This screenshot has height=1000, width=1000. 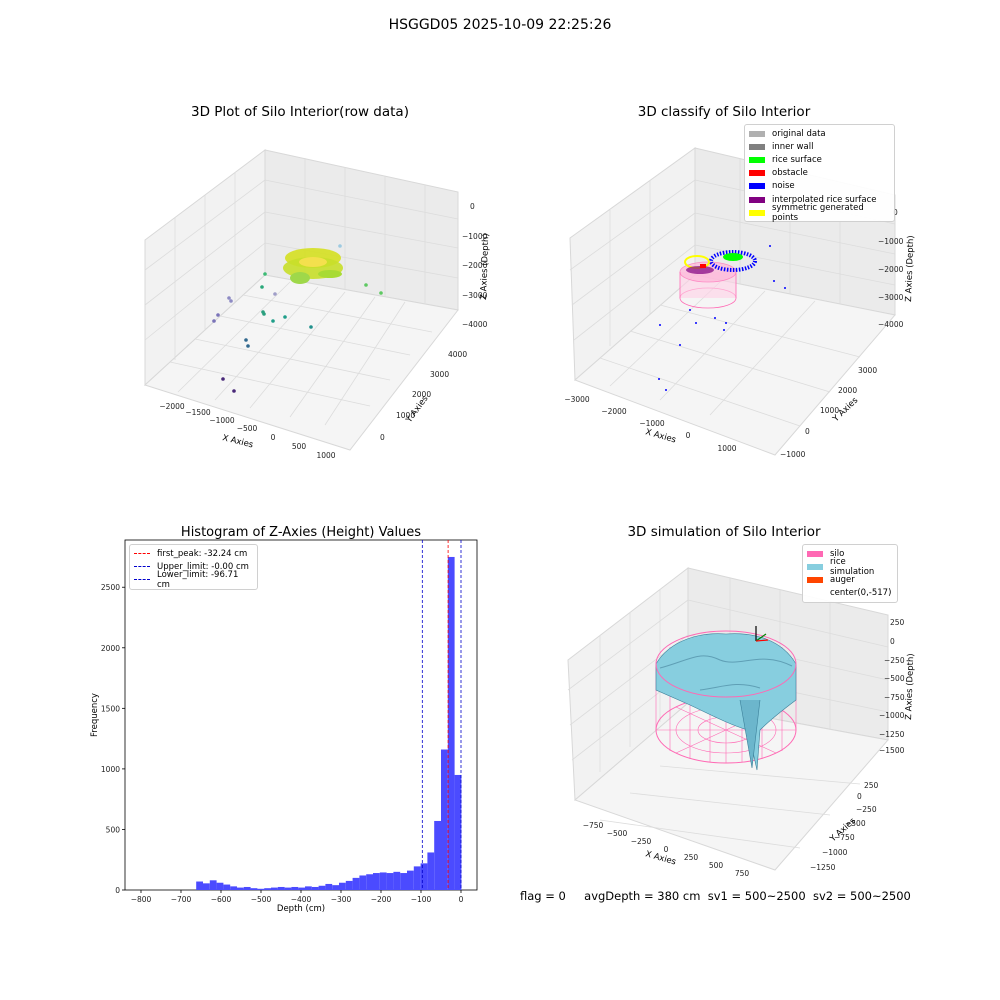 What do you see at coordinates (819, 213) in the screenshot?
I see `legend-item-symmetric: symmetric generated points` at bounding box center [819, 213].